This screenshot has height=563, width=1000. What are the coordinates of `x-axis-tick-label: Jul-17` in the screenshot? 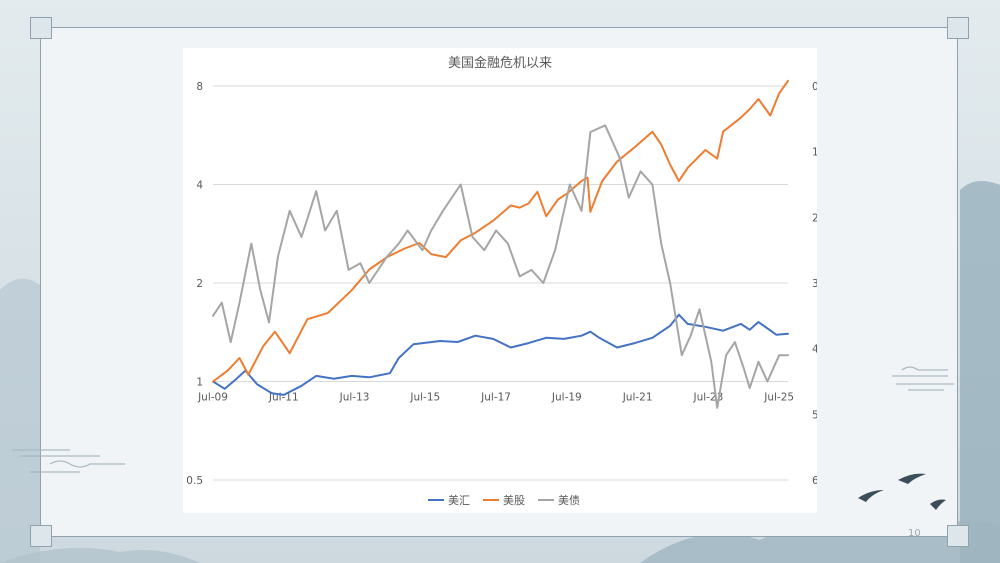 It's located at (495, 398).